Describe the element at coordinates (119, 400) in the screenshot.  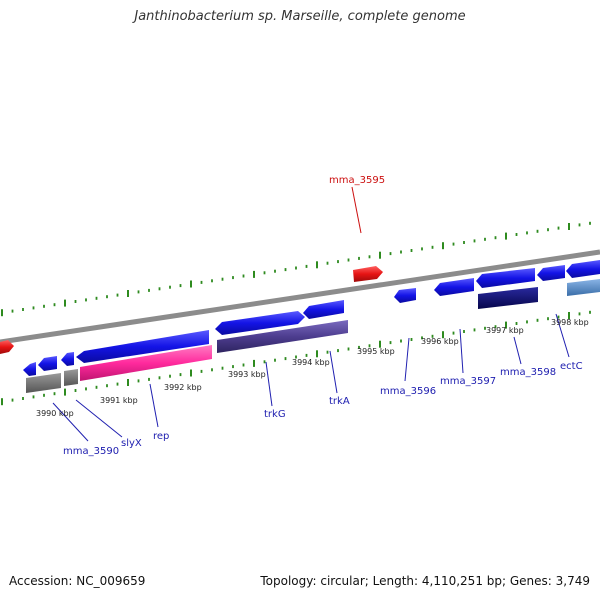
I see `scale-label-3991: 3991 kbp` at that location.